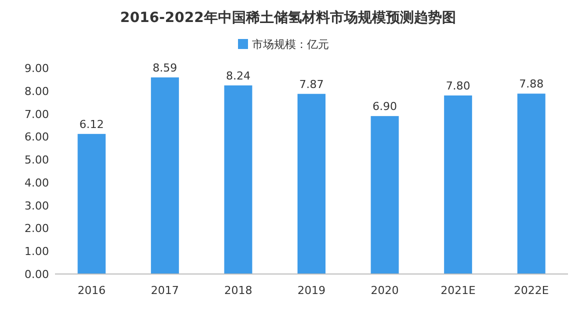 The width and height of the screenshot is (576, 327). Describe the element at coordinates (36, 274) in the screenshot. I see `y-tick-label: 0.00` at that location.